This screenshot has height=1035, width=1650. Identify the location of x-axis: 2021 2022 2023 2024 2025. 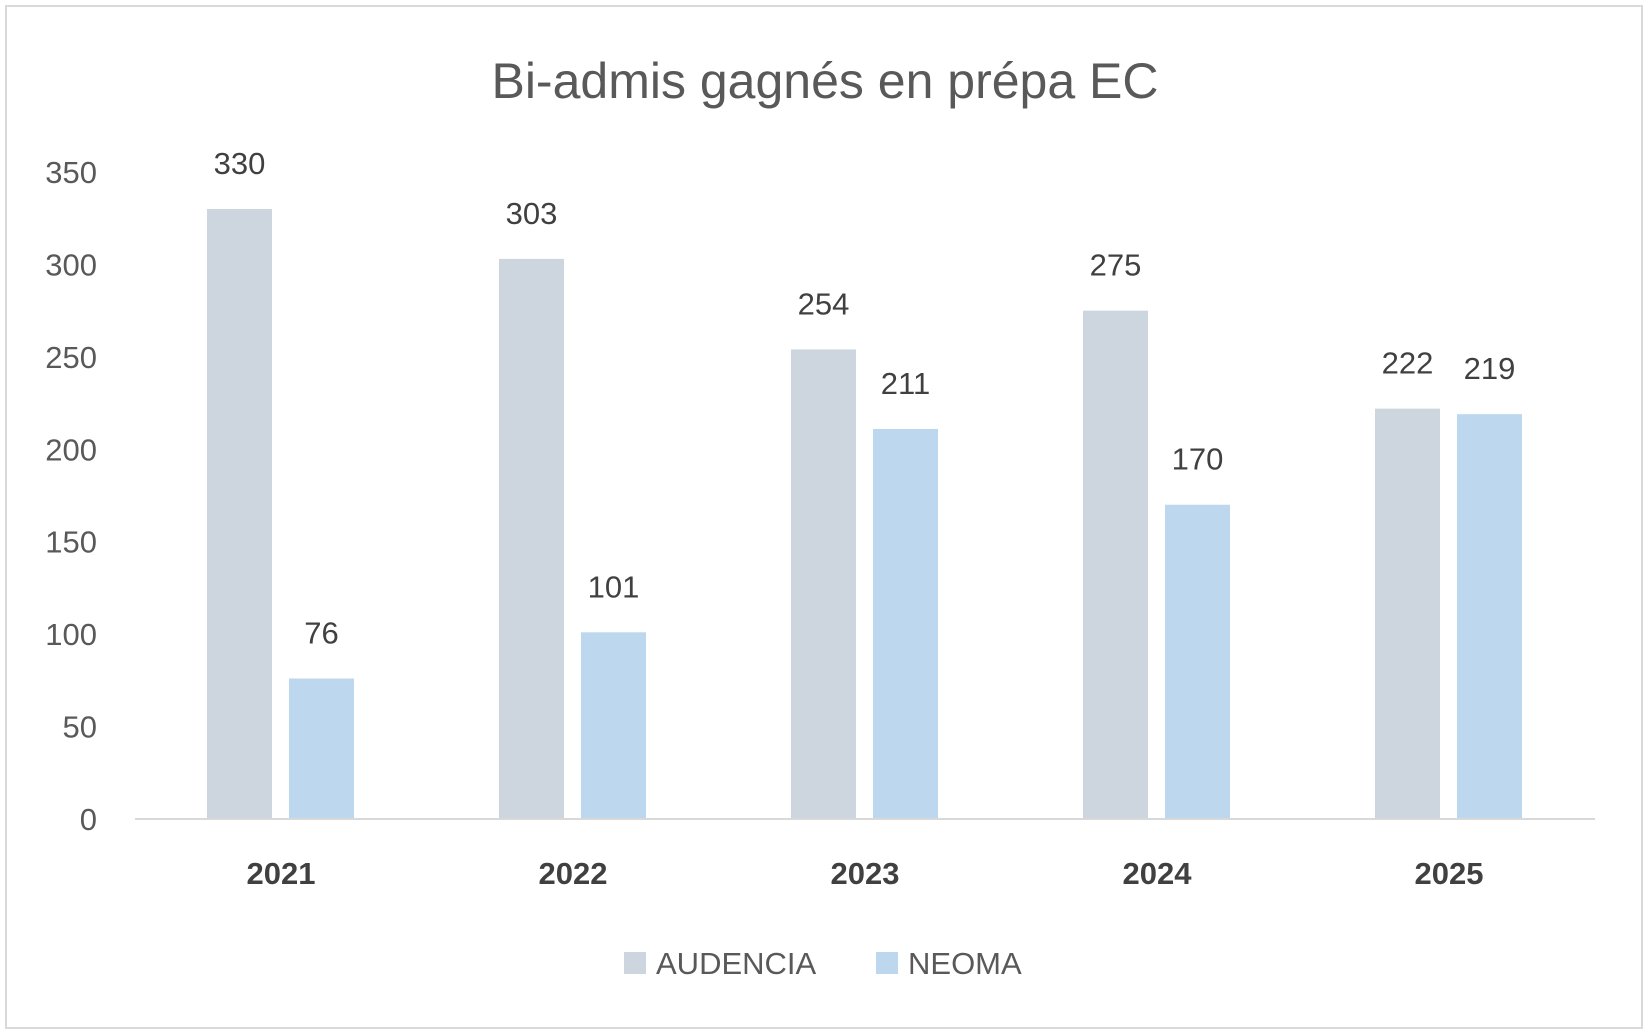
(865, 873).